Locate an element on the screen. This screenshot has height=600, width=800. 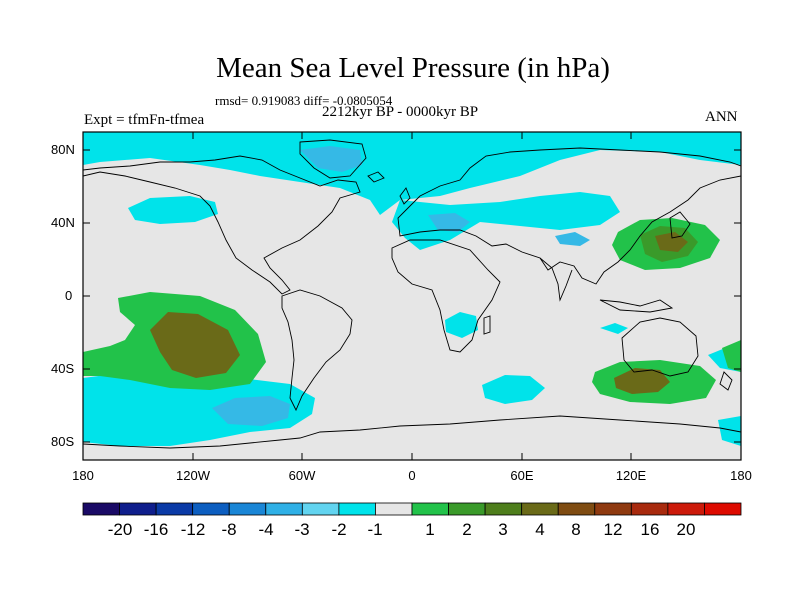
iceland-coast is located at coordinates (376, 177).